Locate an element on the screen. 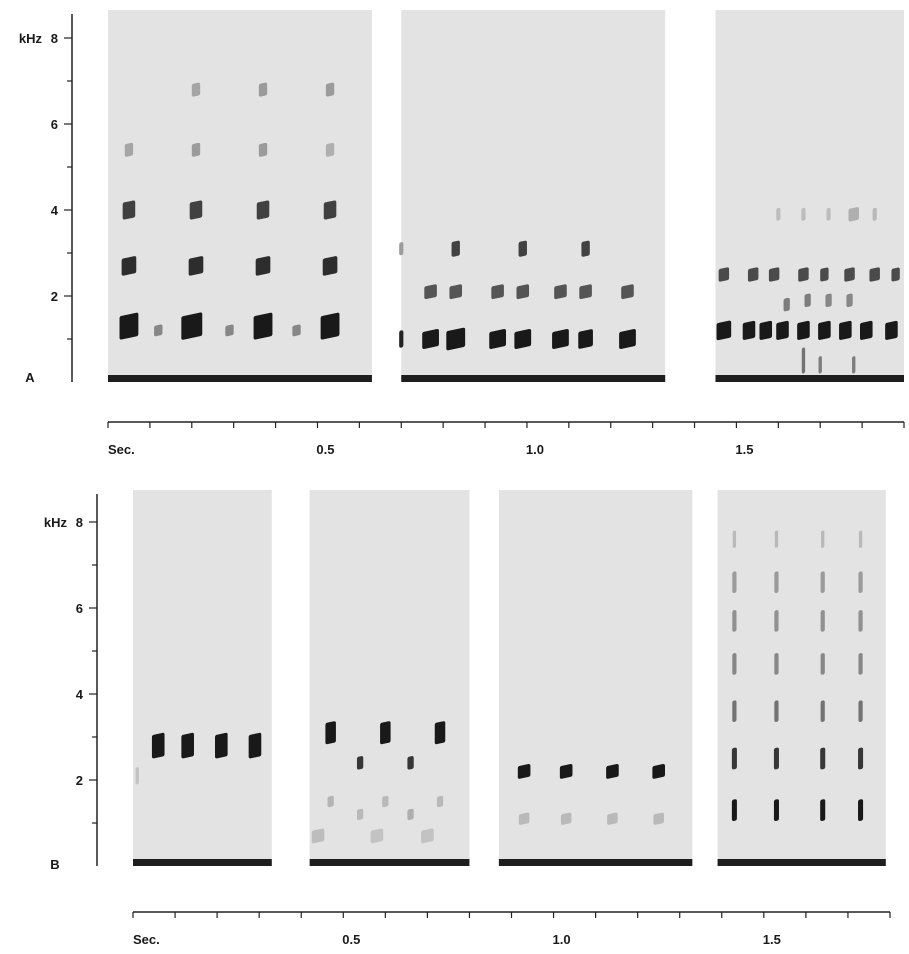 The height and width of the screenshot is (954, 909). x-tick-label: 1.5 is located at coordinates (772, 939).